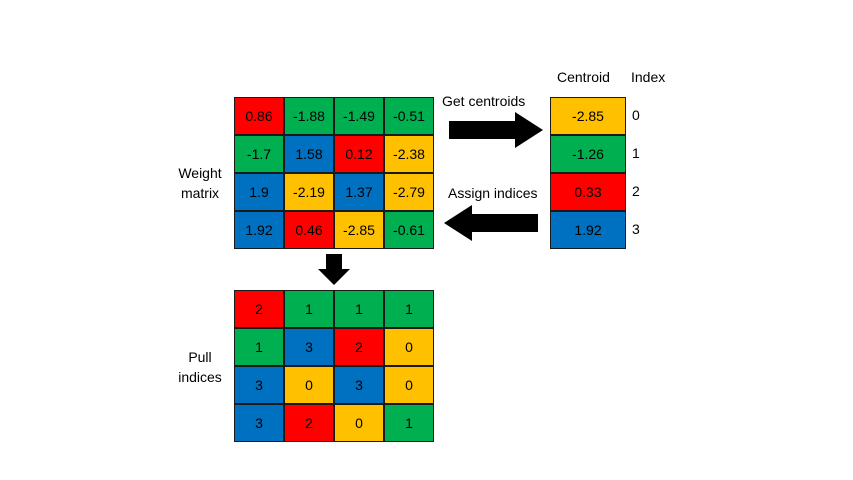 The width and height of the screenshot is (853, 480). I want to click on centroid-header: Centroid, so click(583, 77).